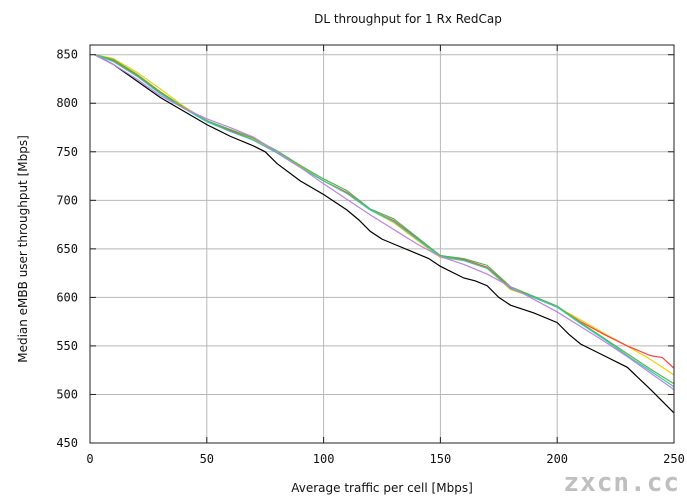  What do you see at coordinates (67, 249) in the screenshot?
I see `y-tick-label: 650` at bounding box center [67, 249].